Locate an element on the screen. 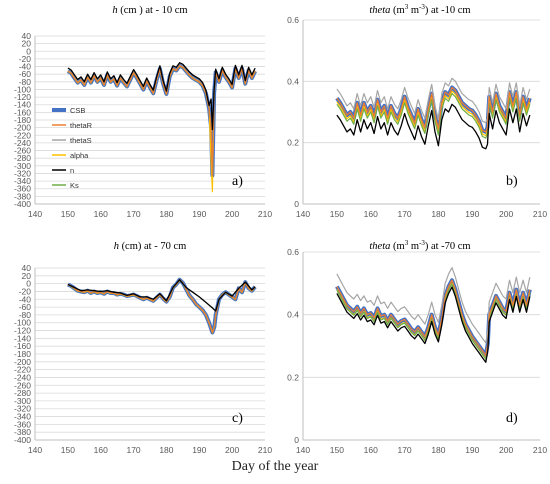  y-tick-label: -320 is located at coordinates (22, 409).